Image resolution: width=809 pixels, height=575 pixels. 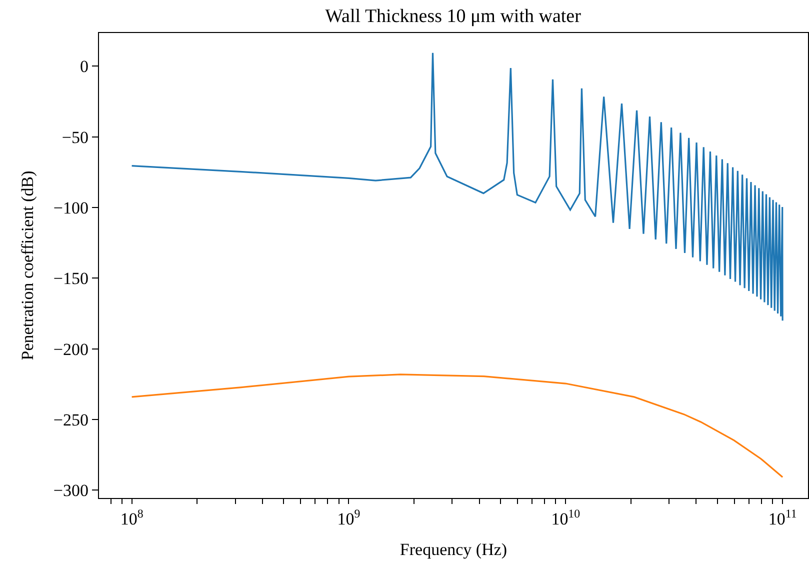 I want to click on y-tick-label: −150, so click(x=70, y=278).